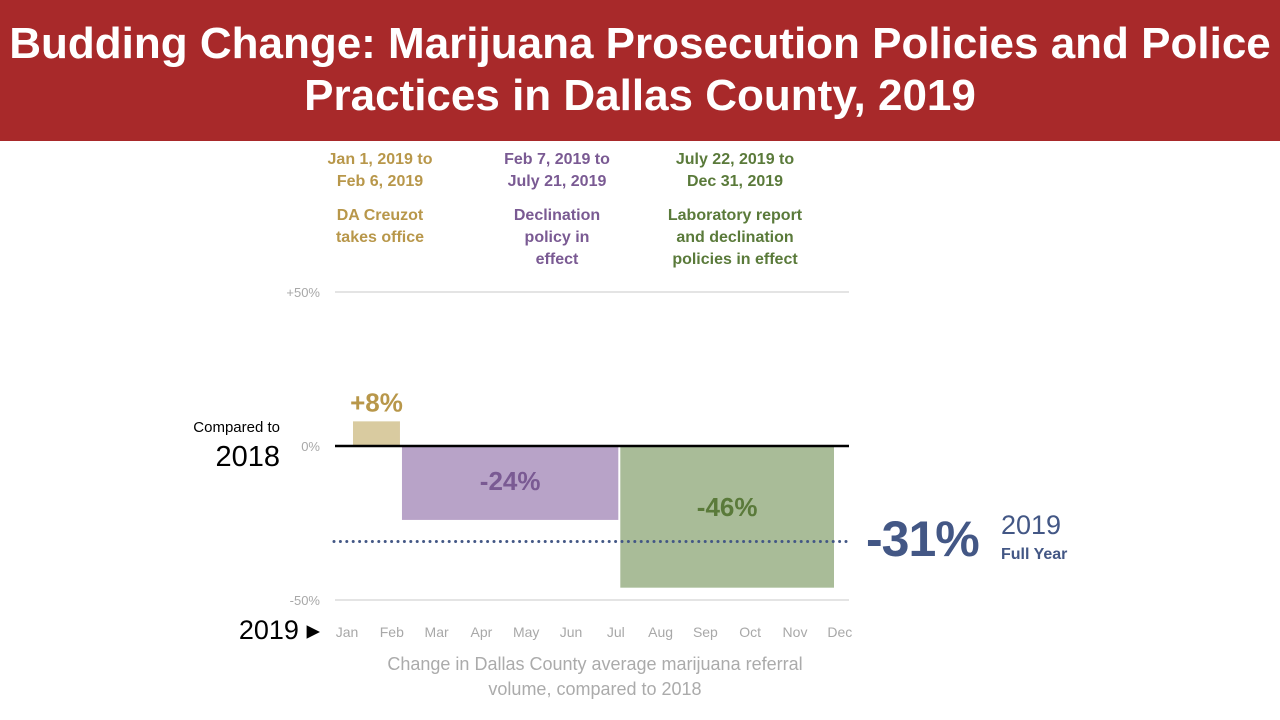  I want to click on bar-value-label: -24%, so click(510, 481).